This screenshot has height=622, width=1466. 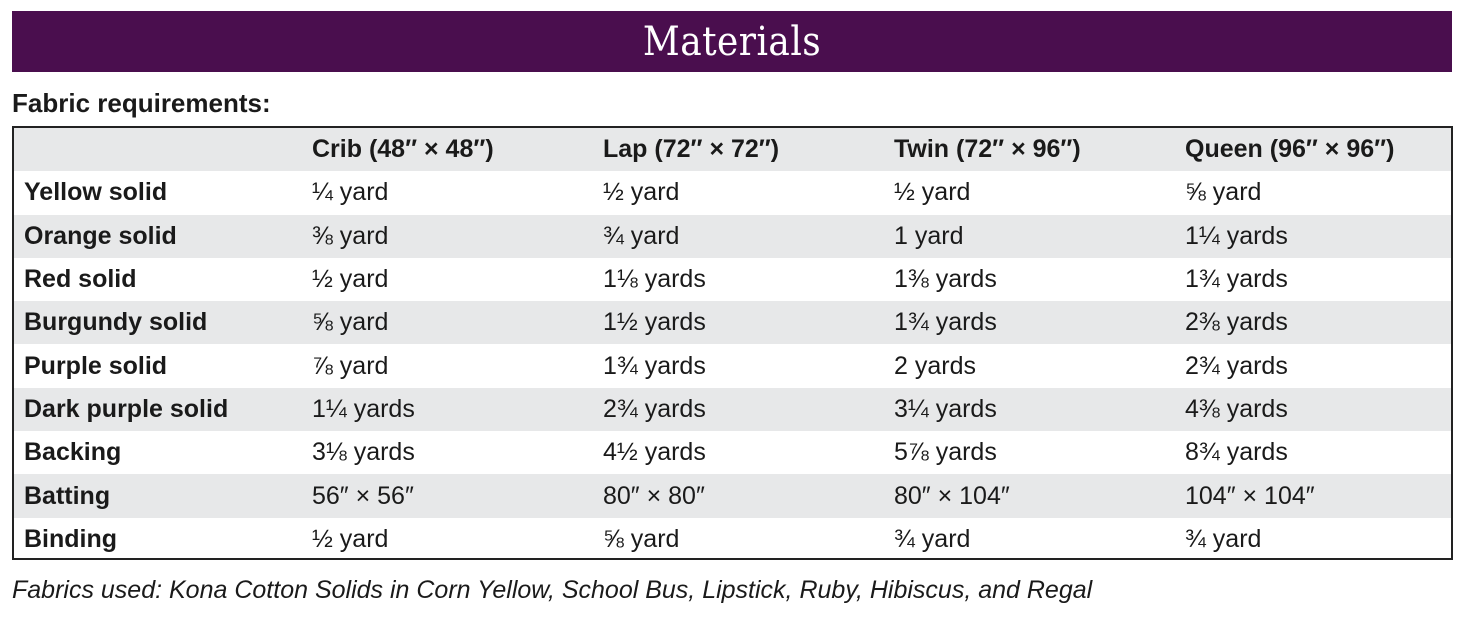 I want to click on table-cell: 1½ yards, so click(x=654, y=322).